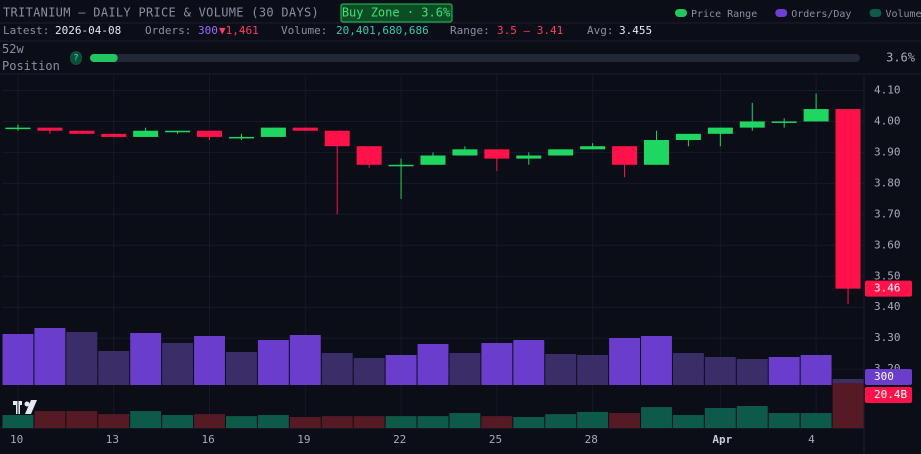  I want to click on x-tick-label: 28, so click(591, 439).